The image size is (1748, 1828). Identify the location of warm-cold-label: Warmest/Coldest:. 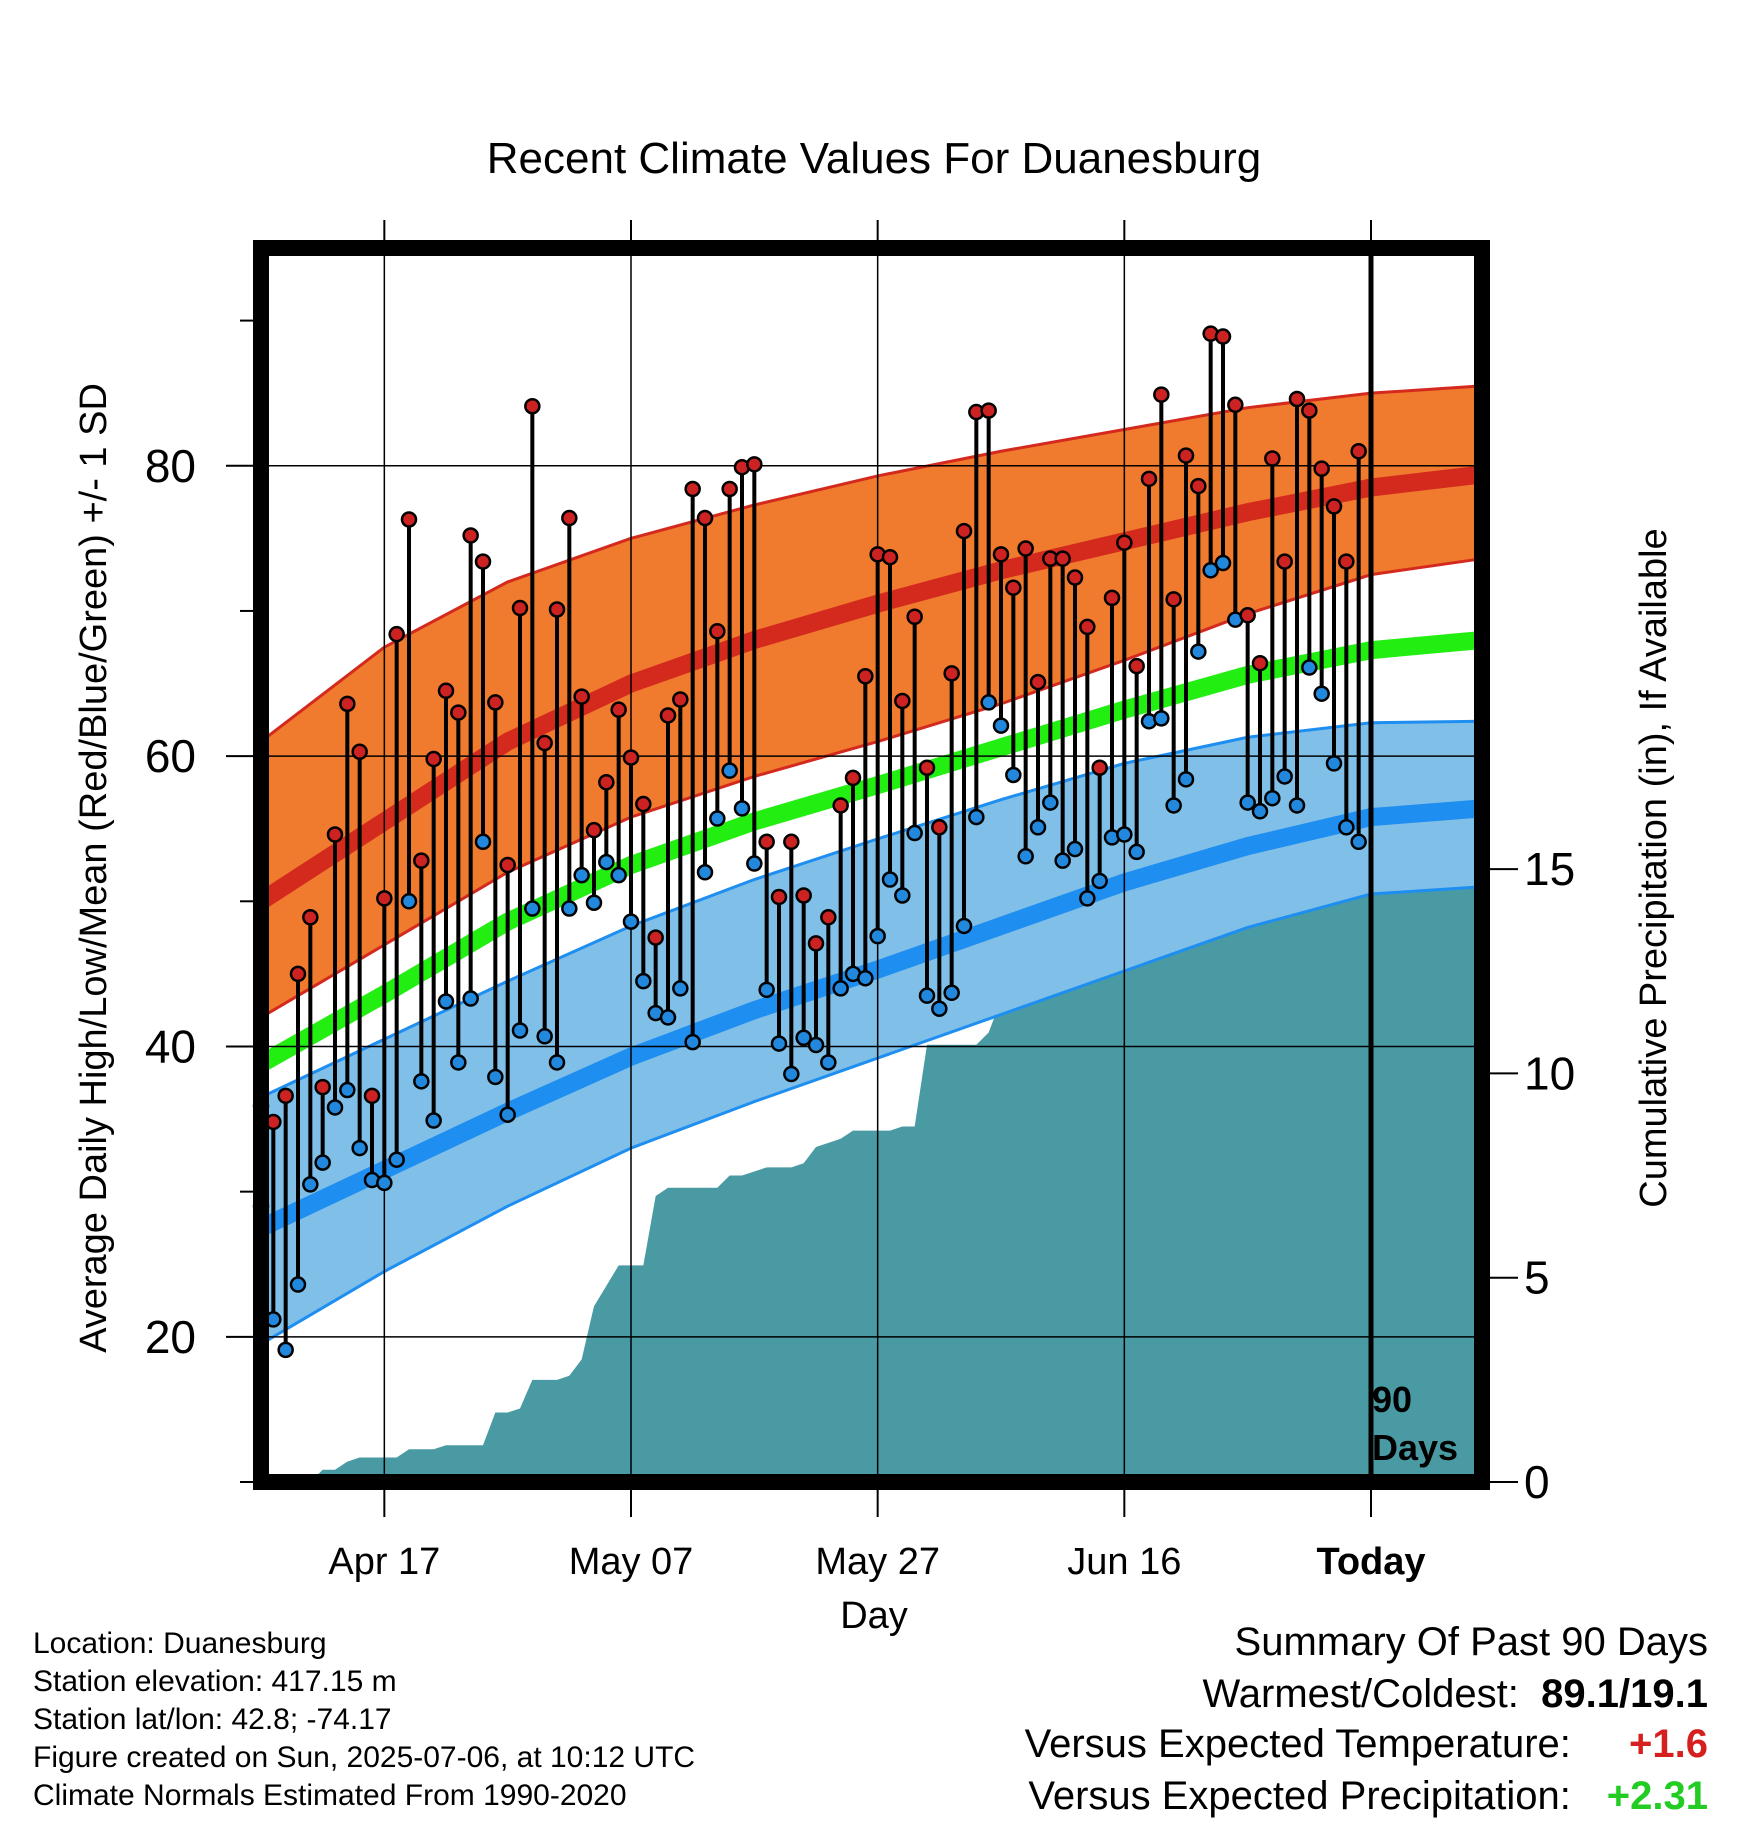
(1360, 1694).